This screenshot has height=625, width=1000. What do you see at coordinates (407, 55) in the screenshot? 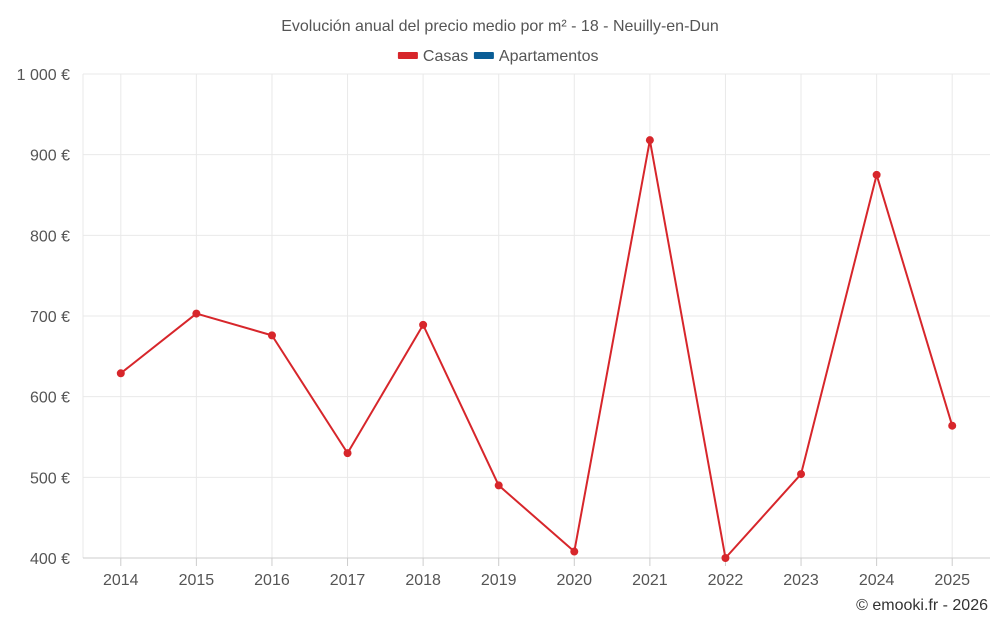
I see `legend-swatch-casas` at bounding box center [407, 55].